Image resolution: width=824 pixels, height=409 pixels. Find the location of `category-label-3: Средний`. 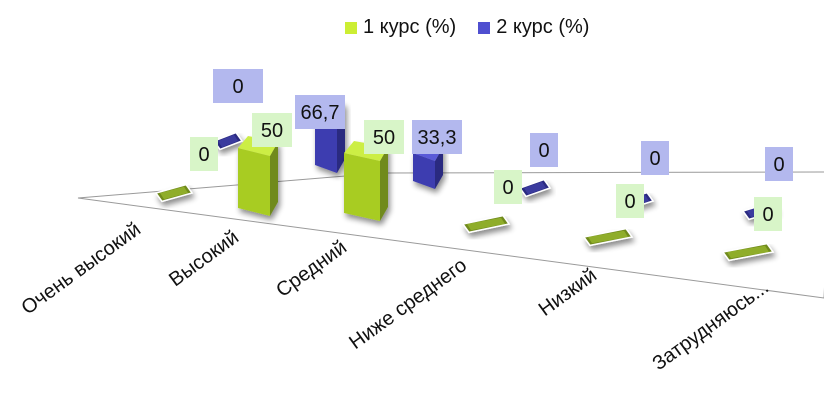

category-label-3: Средний is located at coordinates (311, 269).